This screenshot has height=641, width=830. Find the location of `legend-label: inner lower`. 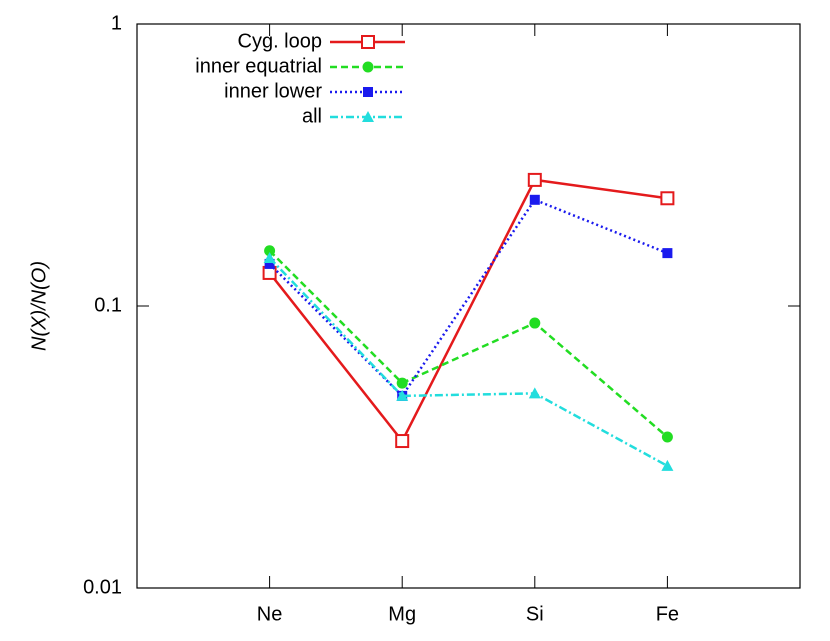

legend-label: inner lower is located at coordinates (273, 91).